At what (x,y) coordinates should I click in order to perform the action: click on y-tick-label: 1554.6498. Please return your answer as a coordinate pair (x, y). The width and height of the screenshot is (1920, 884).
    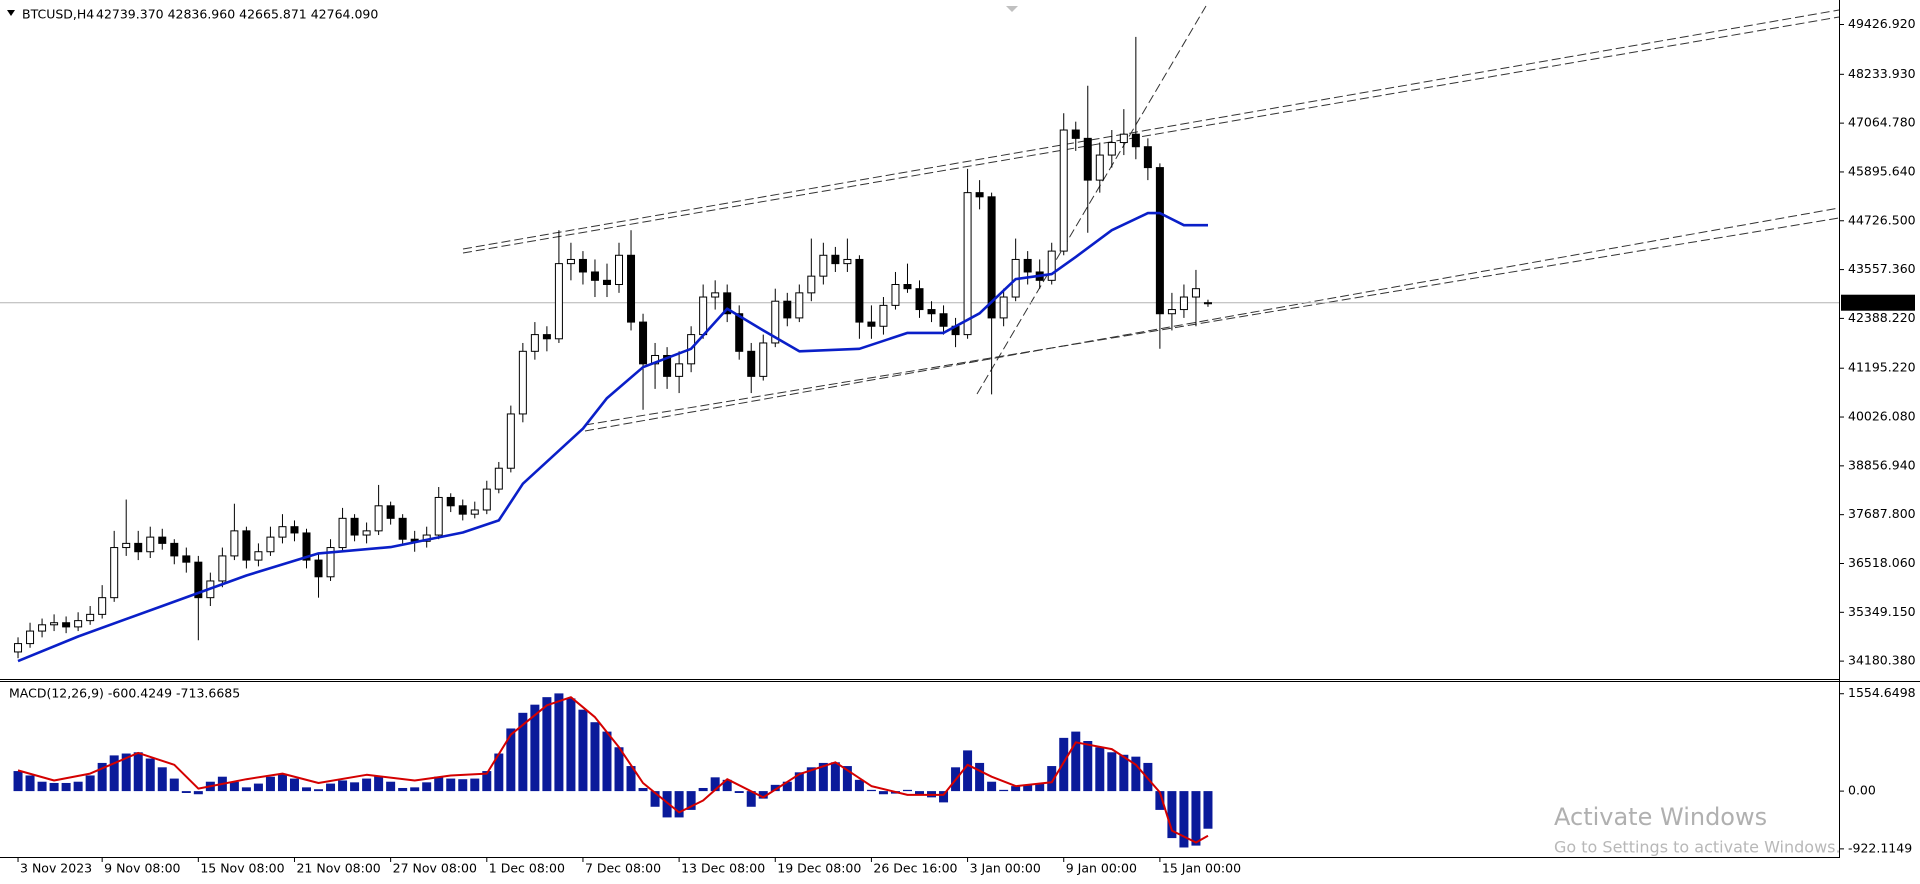
    Looking at the image, I should click on (1882, 692).